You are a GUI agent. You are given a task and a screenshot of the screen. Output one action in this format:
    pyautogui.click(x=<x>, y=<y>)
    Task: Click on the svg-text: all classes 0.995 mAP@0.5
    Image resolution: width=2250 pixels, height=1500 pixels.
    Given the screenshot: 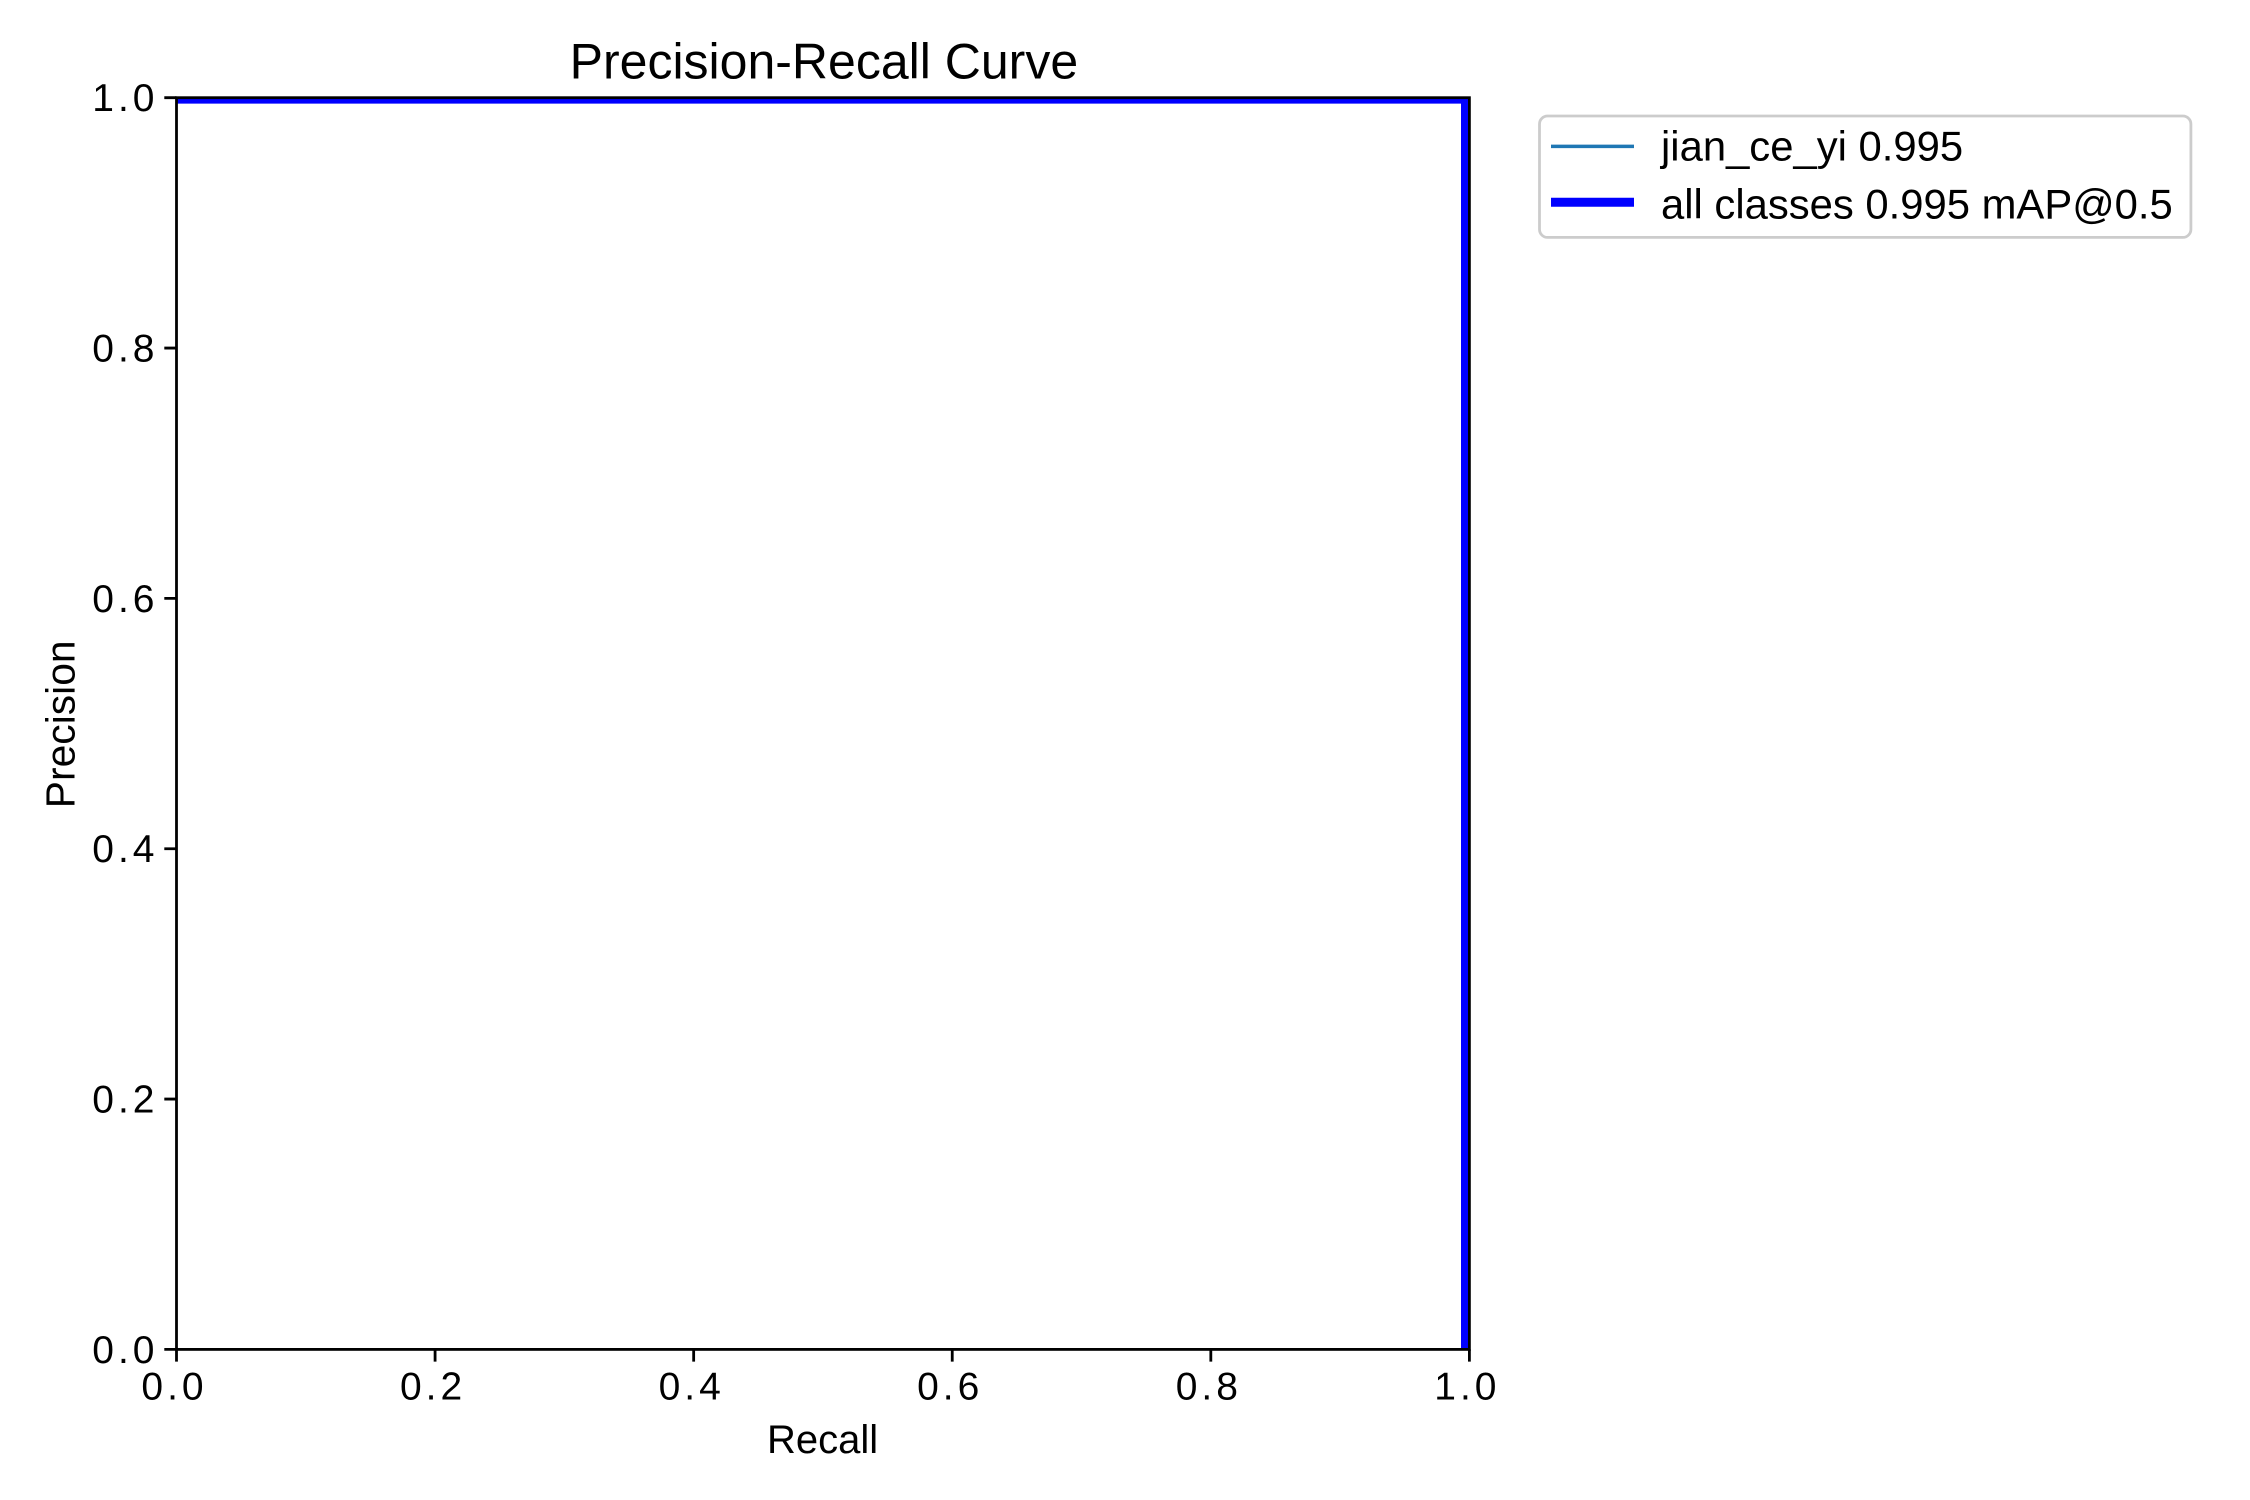 What is the action you would take?
    pyautogui.click(x=1917, y=204)
    